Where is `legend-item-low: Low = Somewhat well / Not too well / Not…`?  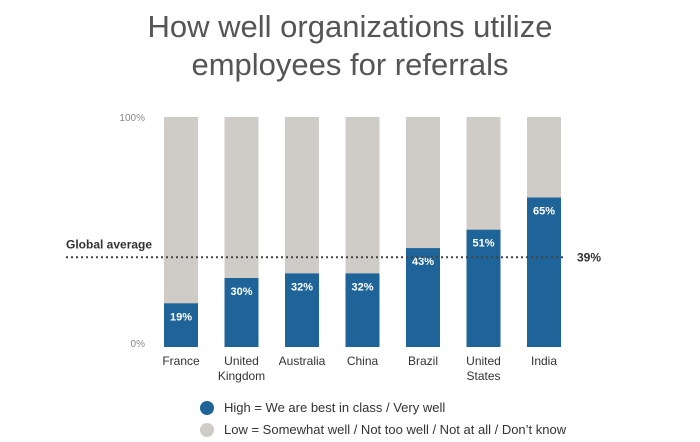
legend-item-low: Low = Somewhat well / Not too well / Not… is located at coordinates (383, 429).